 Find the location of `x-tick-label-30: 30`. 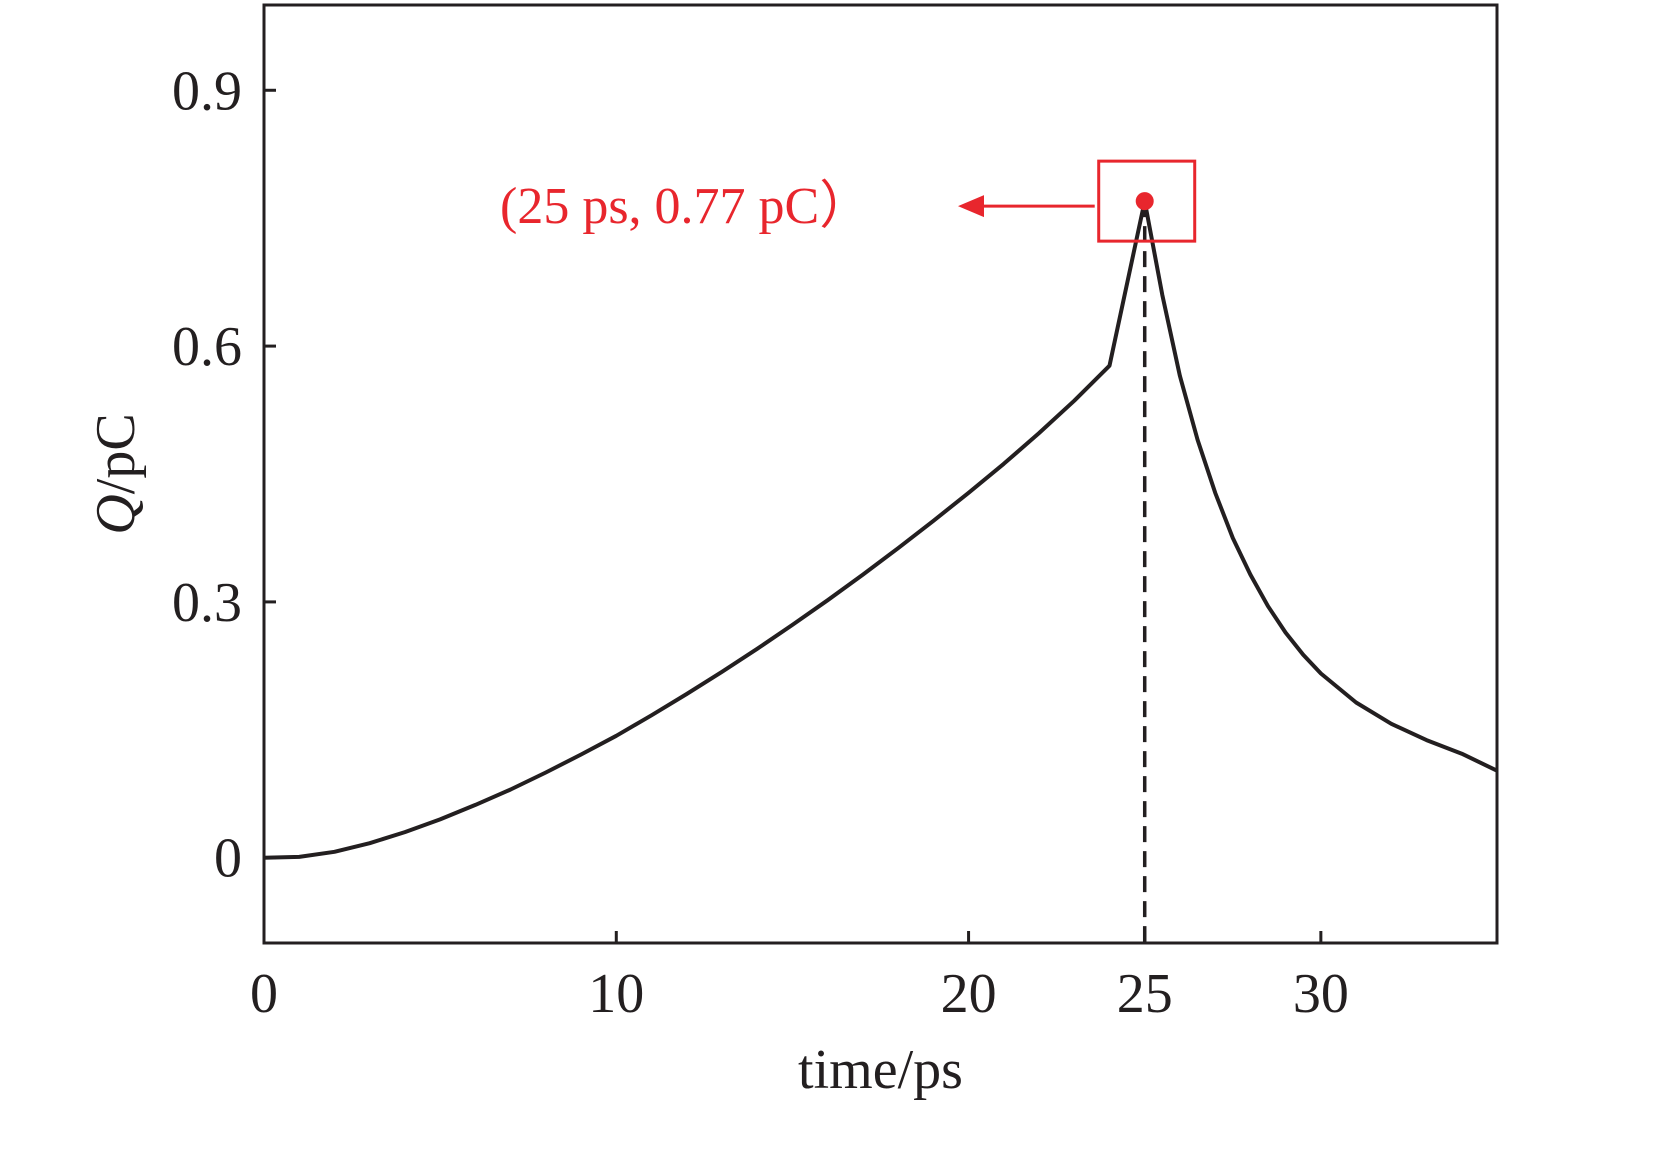

x-tick-label-30: 30 is located at coordinates (1321, 994).